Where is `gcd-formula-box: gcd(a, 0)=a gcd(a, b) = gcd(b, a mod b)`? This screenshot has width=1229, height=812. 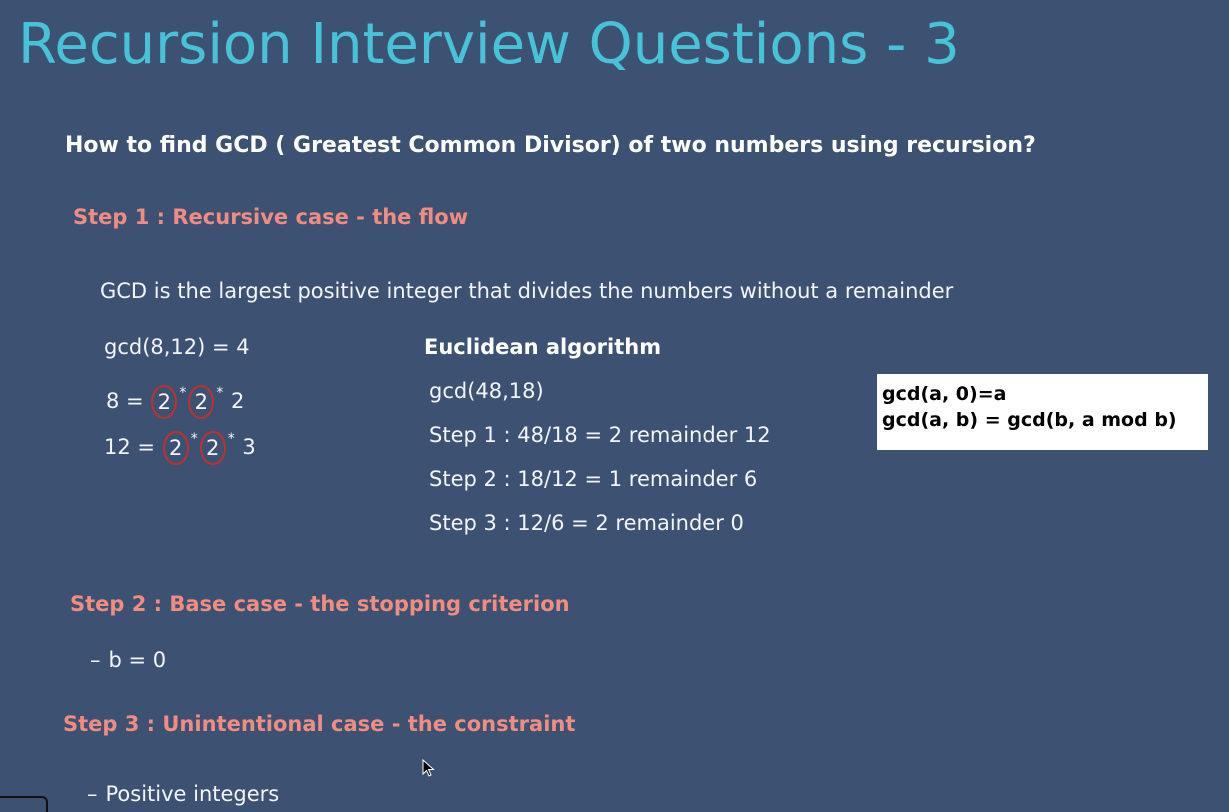 gcd-formula-box: gcd(a, 0)=a gcd(a, b) = gcd(b, a mod b) is located at coordinates (1042, 412).